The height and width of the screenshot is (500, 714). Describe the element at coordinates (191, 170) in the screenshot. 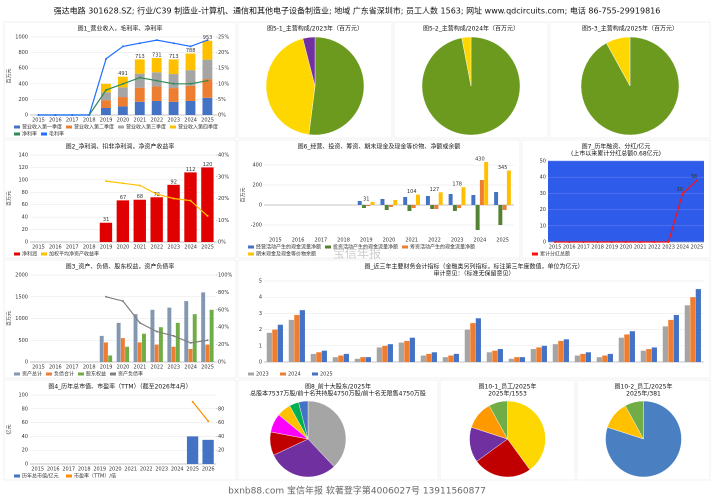

I see `total-label: 112` at that location.